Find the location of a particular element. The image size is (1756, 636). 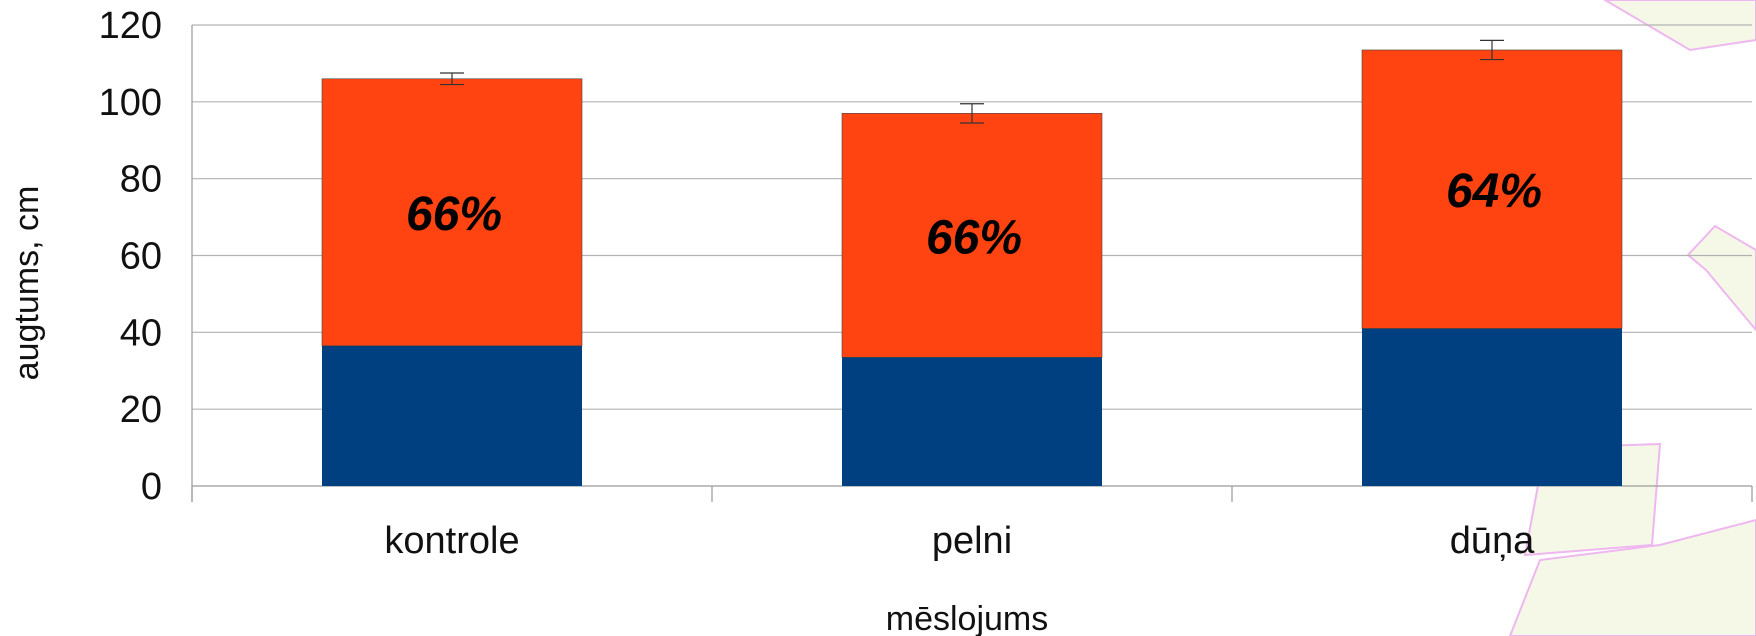

x-axis-title: mēslojums is located at coordinates (967, 618).